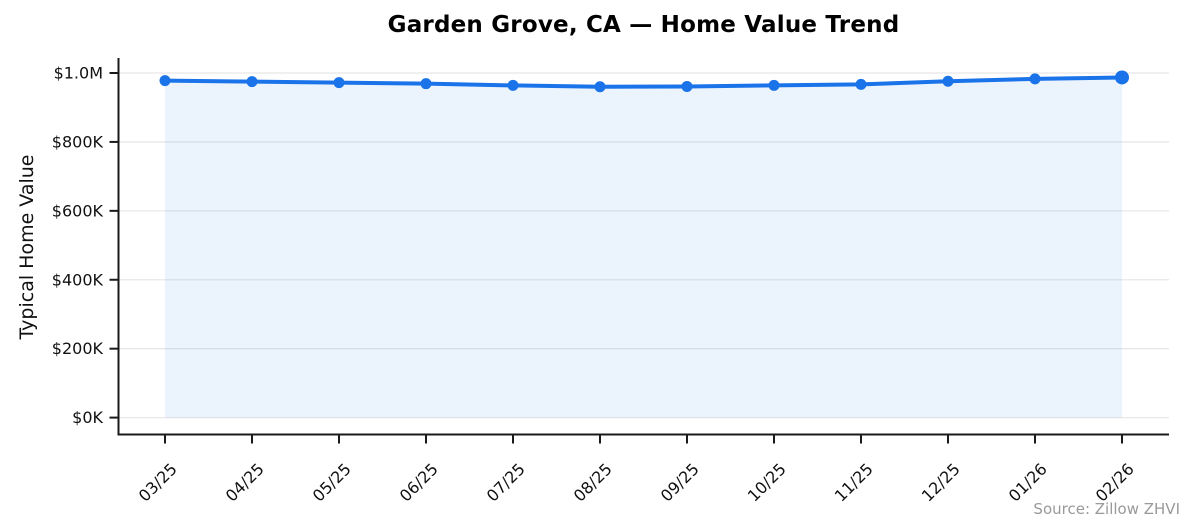 The image size is (1194, 529). I want to click on y-tick-label: $0K, so click(87, 417).